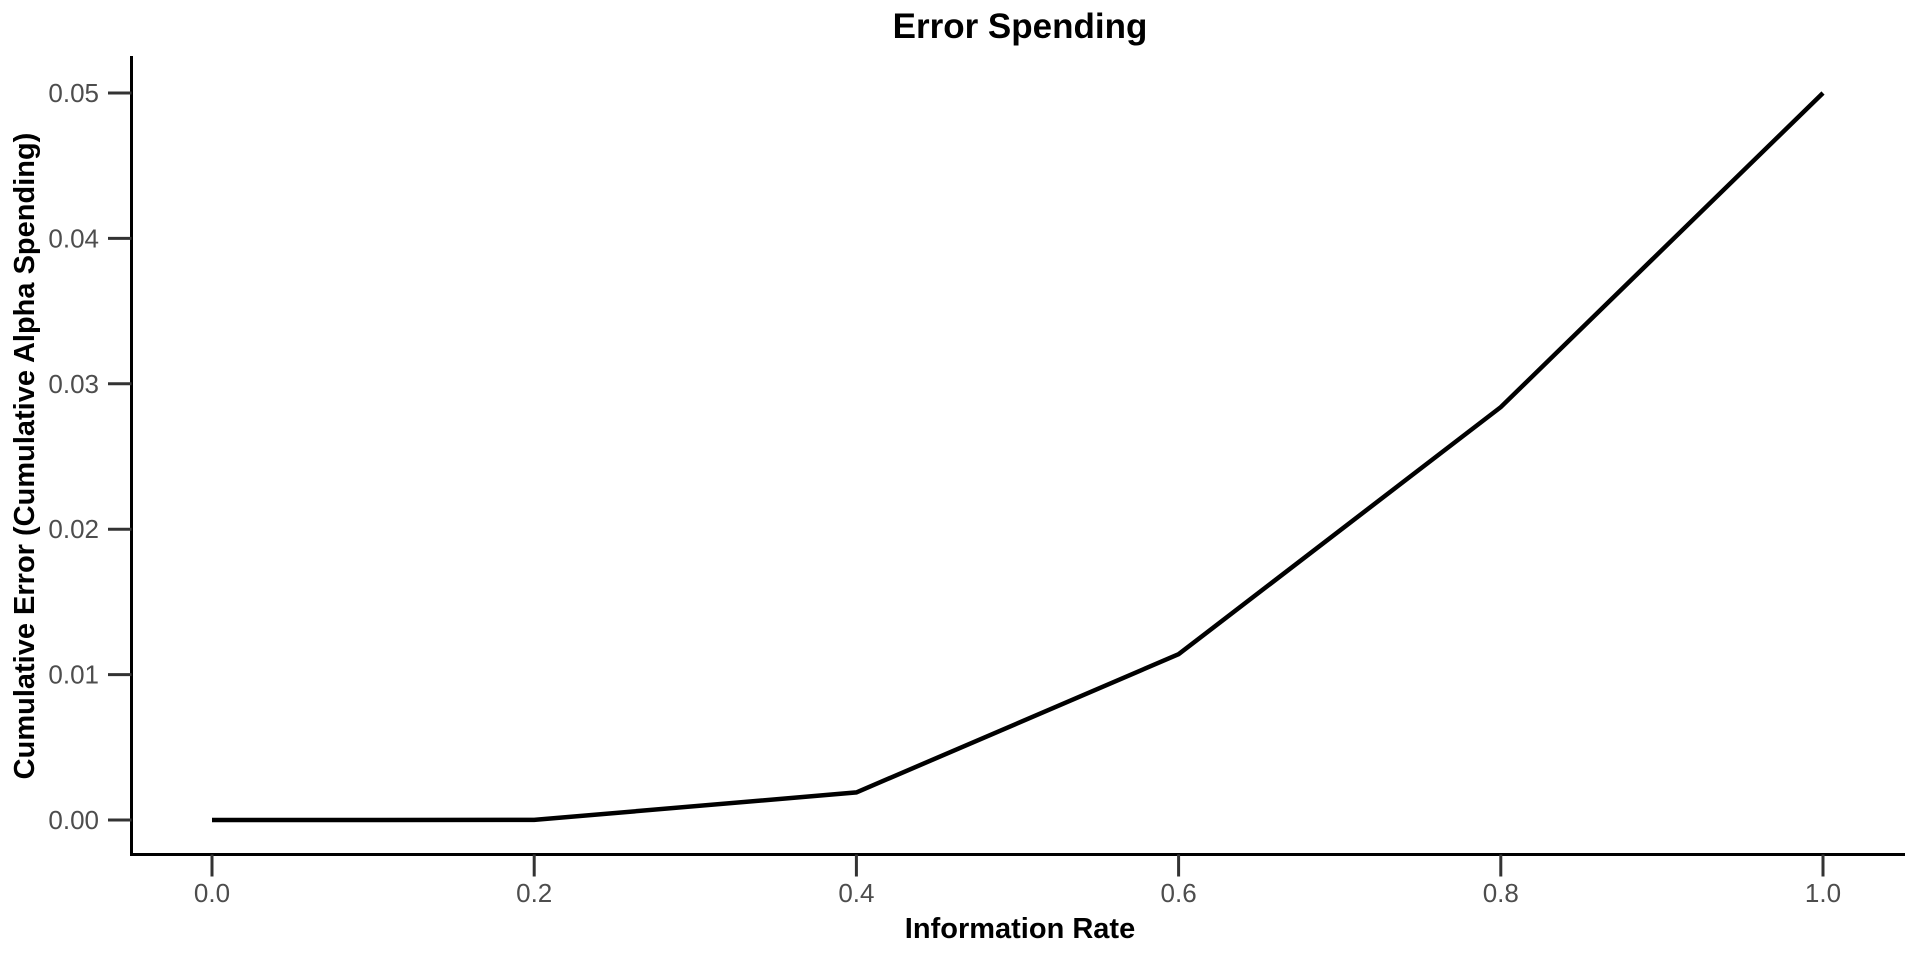  I want to click on chart-title: Error Spending, so click(1020, 26).